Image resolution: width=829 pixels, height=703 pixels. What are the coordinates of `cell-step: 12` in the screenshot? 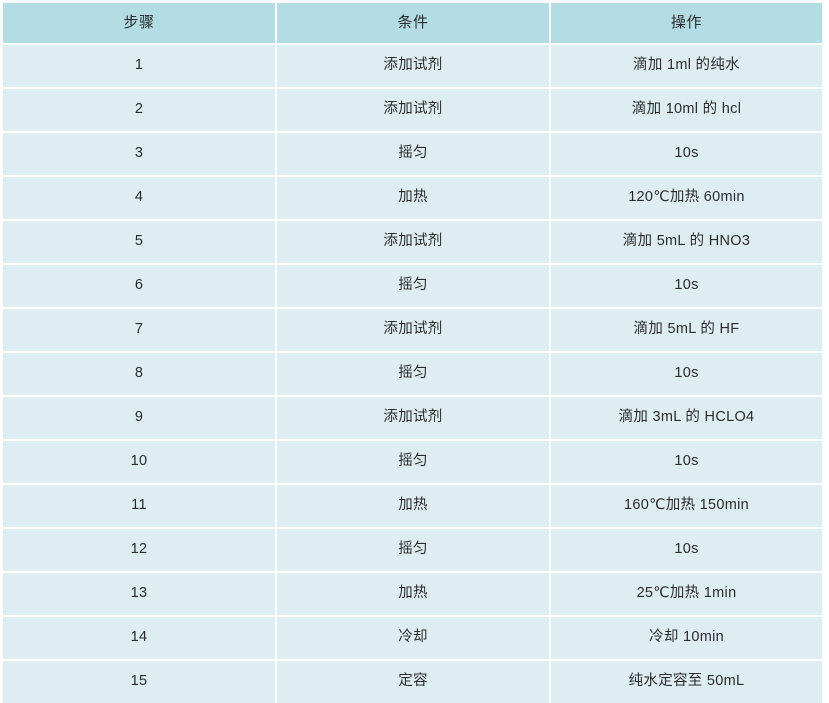 It's located at (140, 551).